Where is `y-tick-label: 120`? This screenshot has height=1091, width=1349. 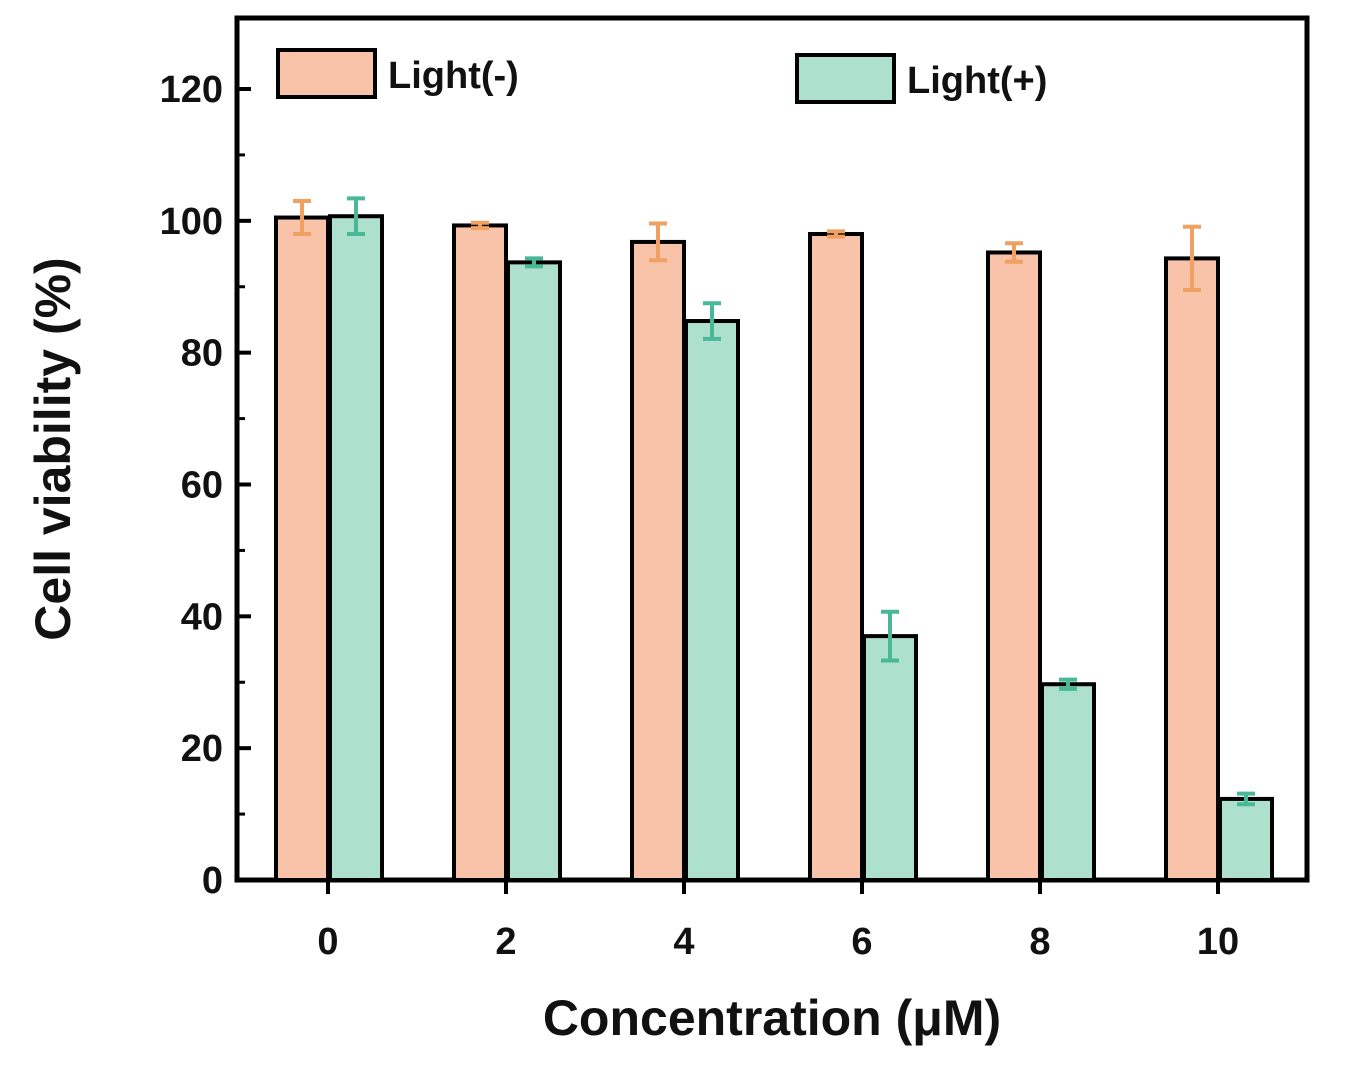
y-tick-label: 120 is located at coordinates (191, 90).